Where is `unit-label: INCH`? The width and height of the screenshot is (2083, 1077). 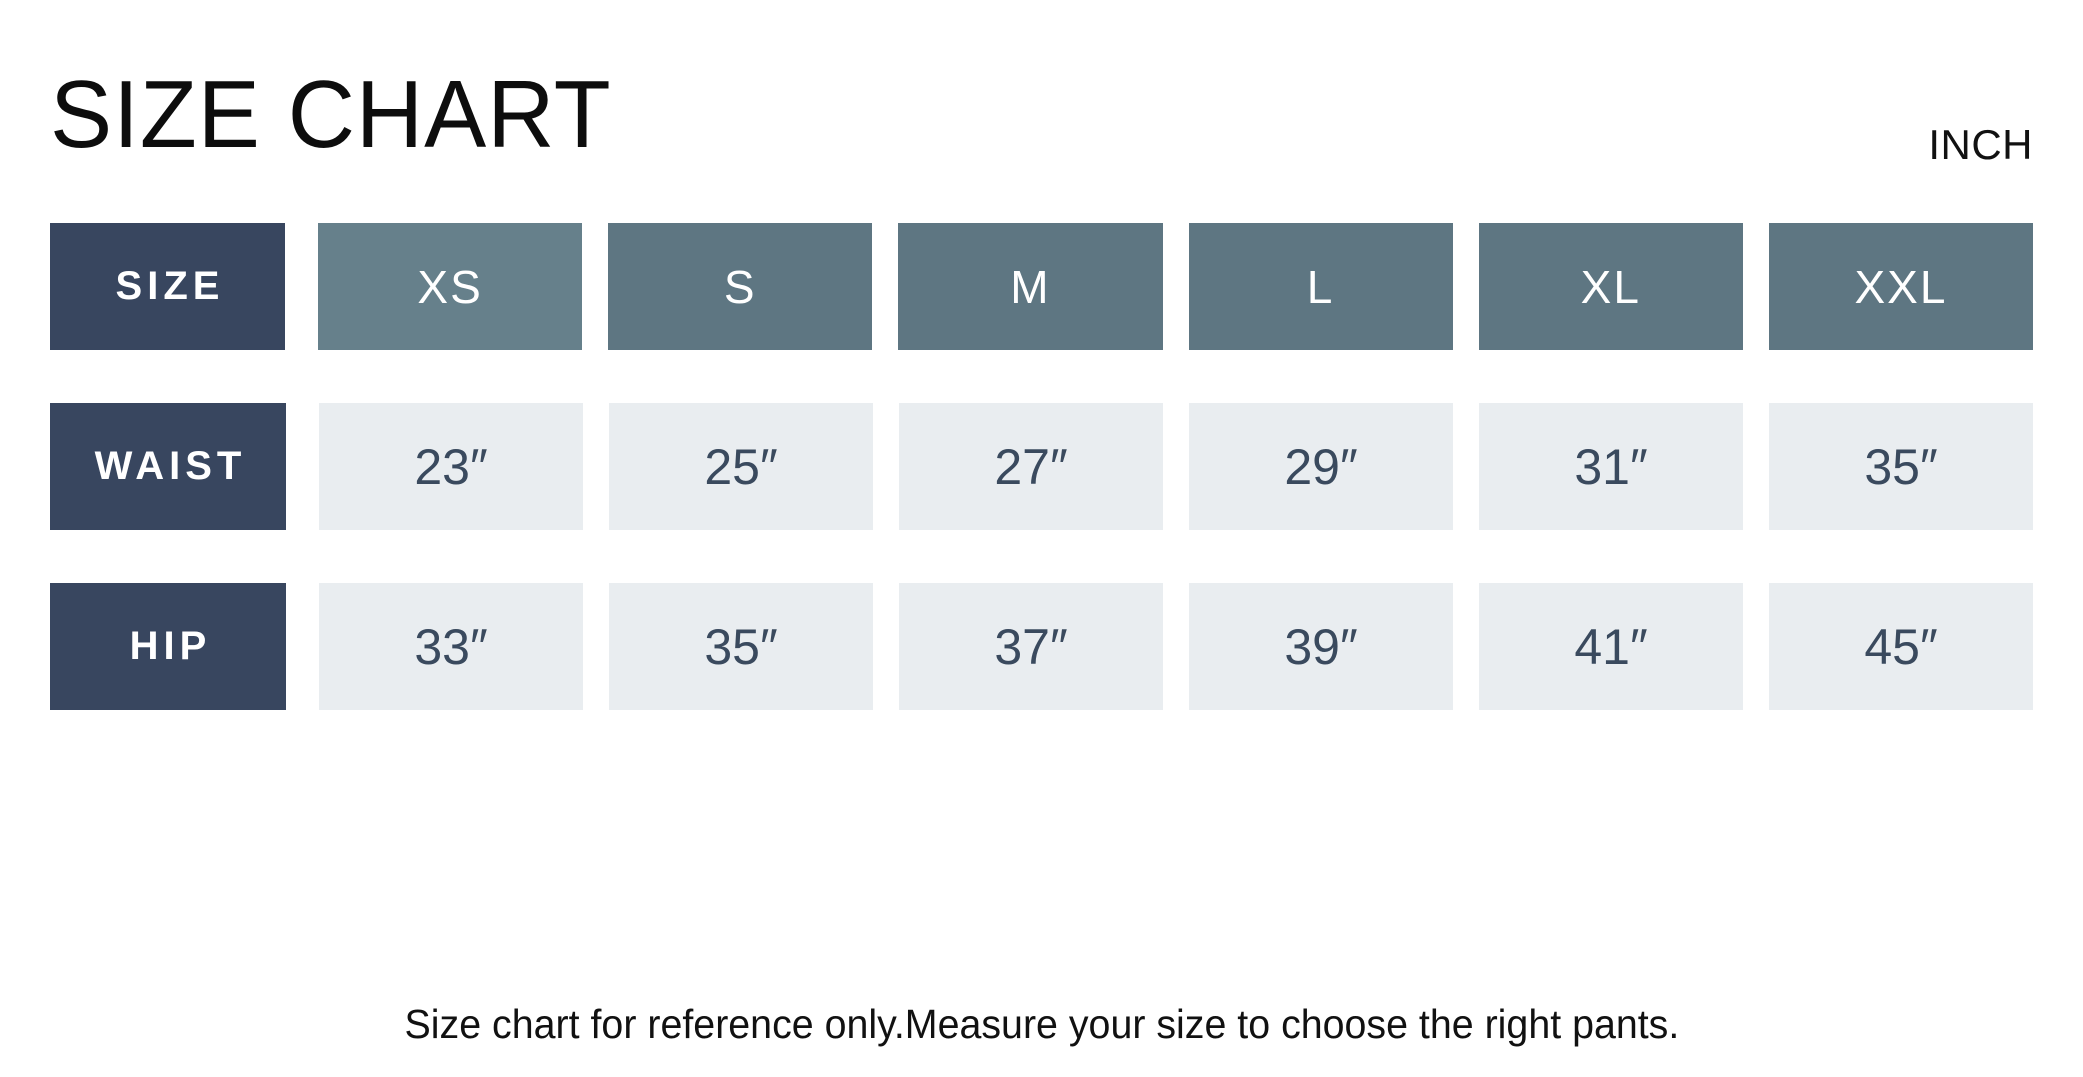
unit-label: INCH is located at coordinates (1980, 144).